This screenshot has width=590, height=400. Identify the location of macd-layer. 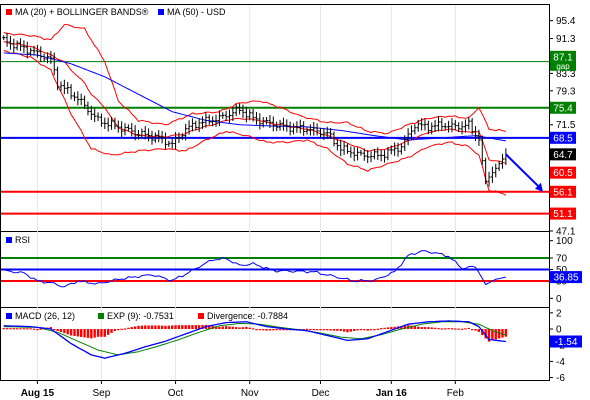
(255, 339).